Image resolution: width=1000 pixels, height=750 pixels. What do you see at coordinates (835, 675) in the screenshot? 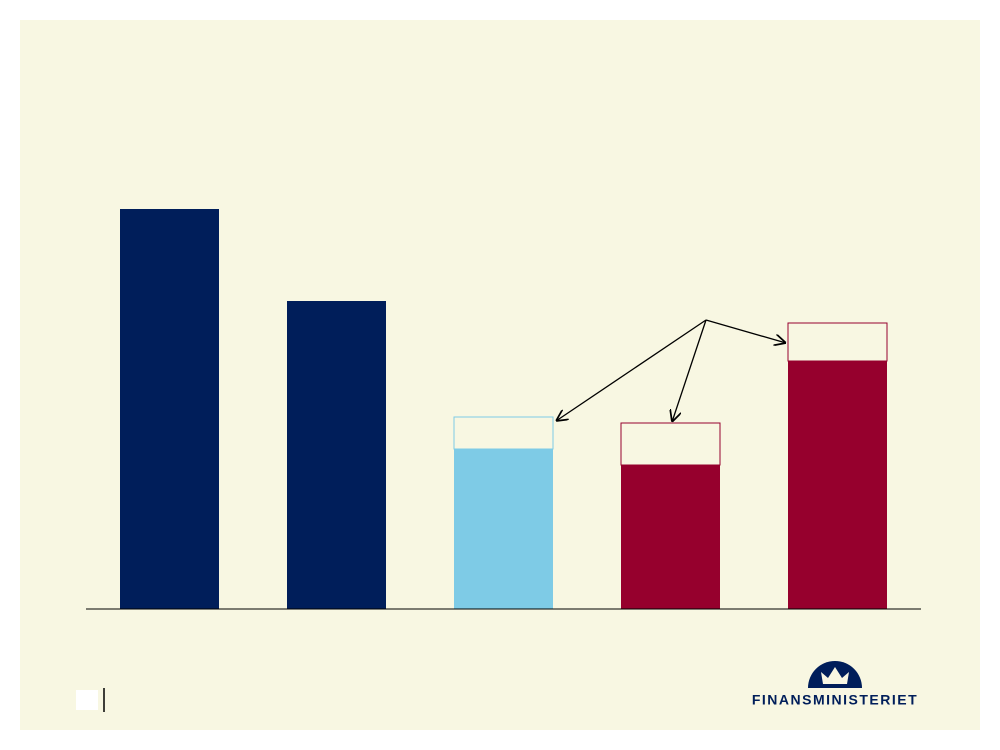
I see `logo-crown` at bounding box center [835, 675].